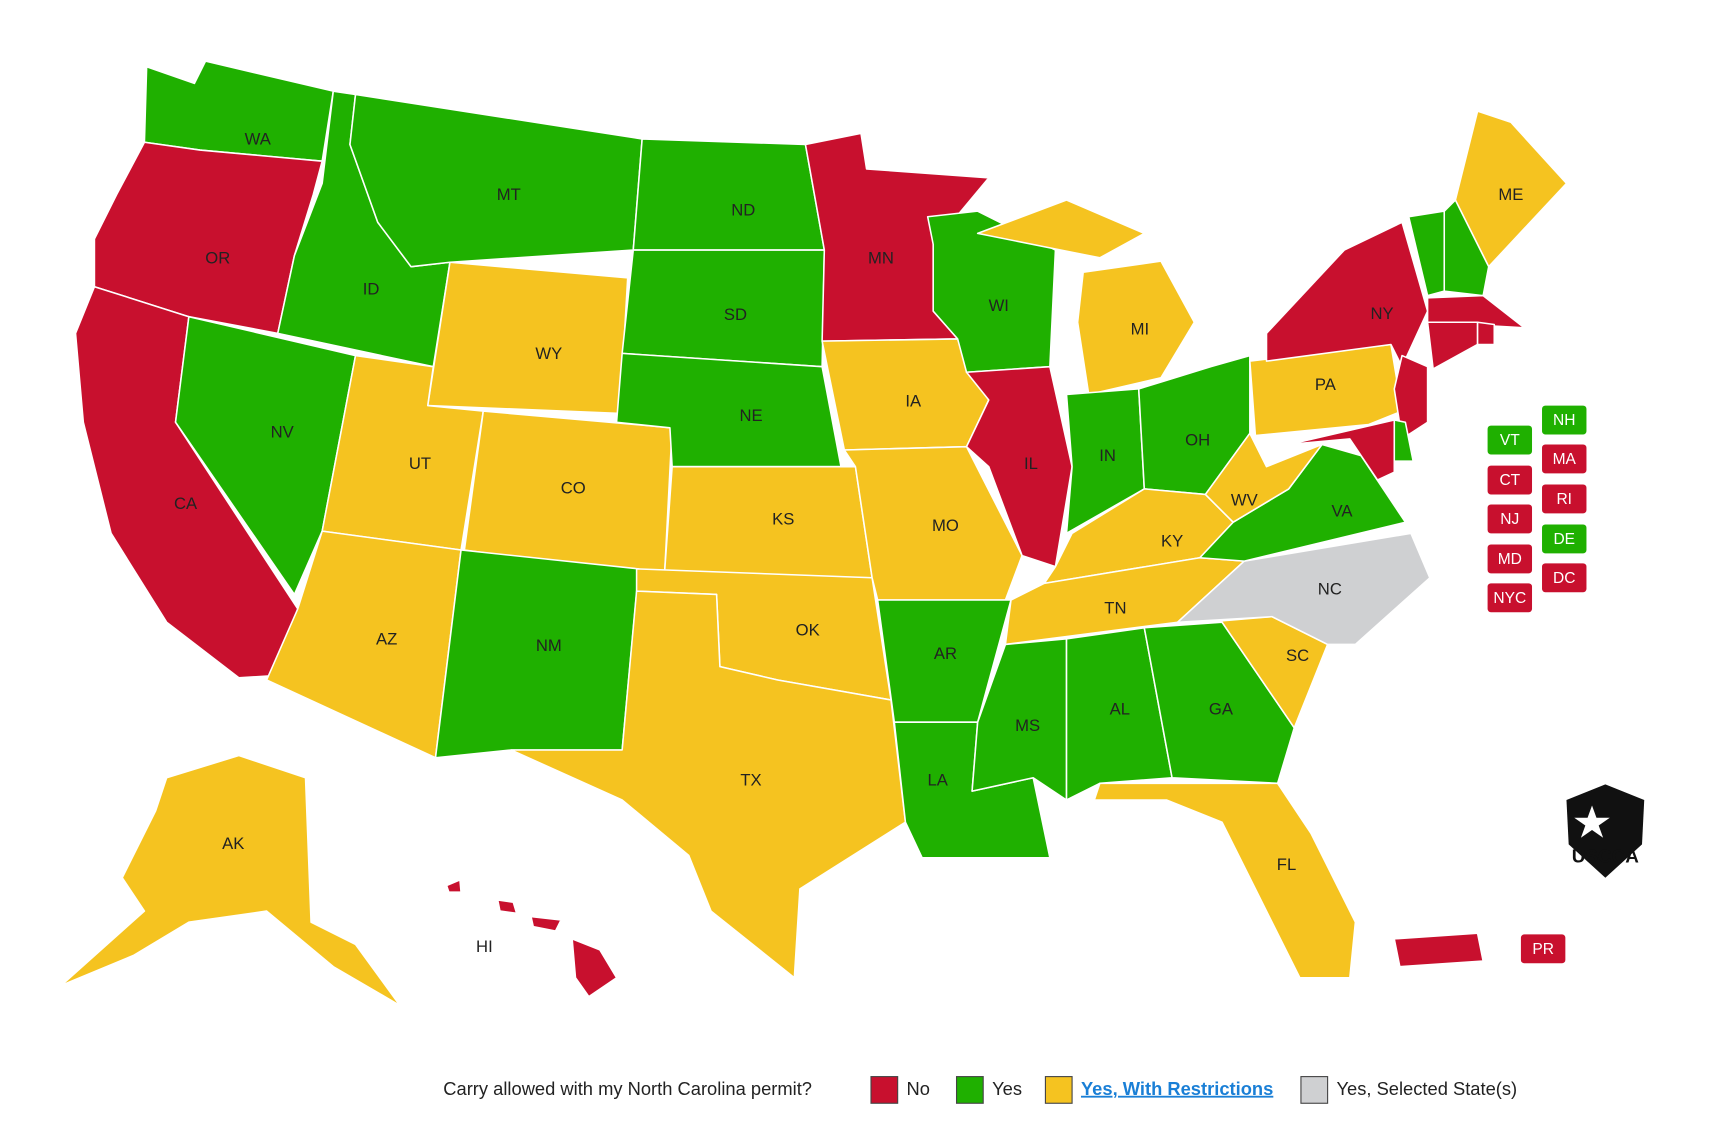  Describe the element at coordinates (1381, 313) in the screenshot. I see `state-label: NY` at that location.